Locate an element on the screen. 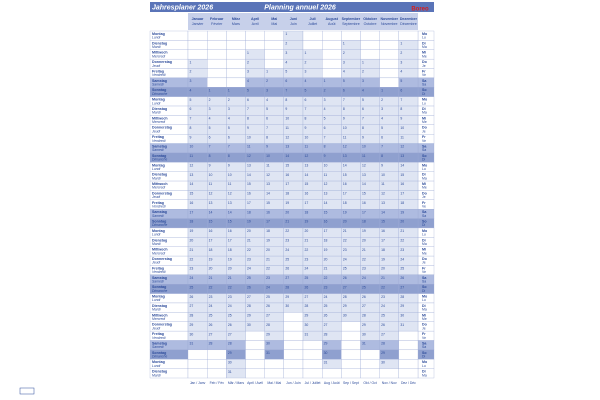 The width and height of the screenshot is (600, 400). weekday-de: Samstag is located at coordinates (159, 146).